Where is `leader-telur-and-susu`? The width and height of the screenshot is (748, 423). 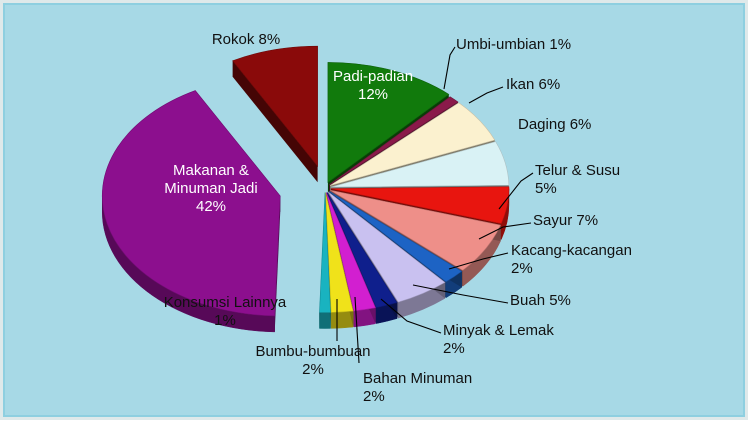
leader-telur-and-susu is located at coordinates (516, 191).